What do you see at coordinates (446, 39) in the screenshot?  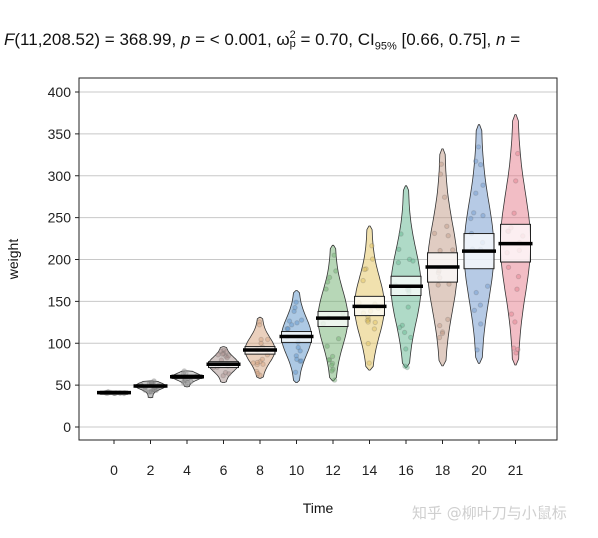 I see `ci-text: [0.66, 0.75],` at bounding box center [446, 39].